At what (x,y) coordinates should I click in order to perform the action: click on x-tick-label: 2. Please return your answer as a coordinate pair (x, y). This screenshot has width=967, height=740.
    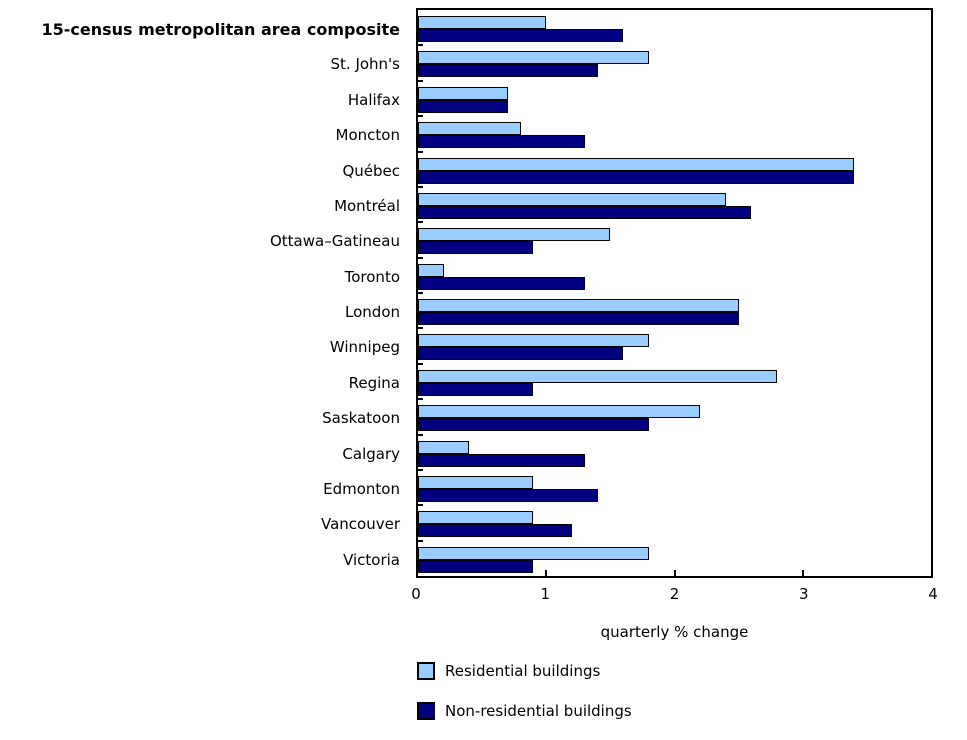
    Looking at the image, I should click on (674, 594).